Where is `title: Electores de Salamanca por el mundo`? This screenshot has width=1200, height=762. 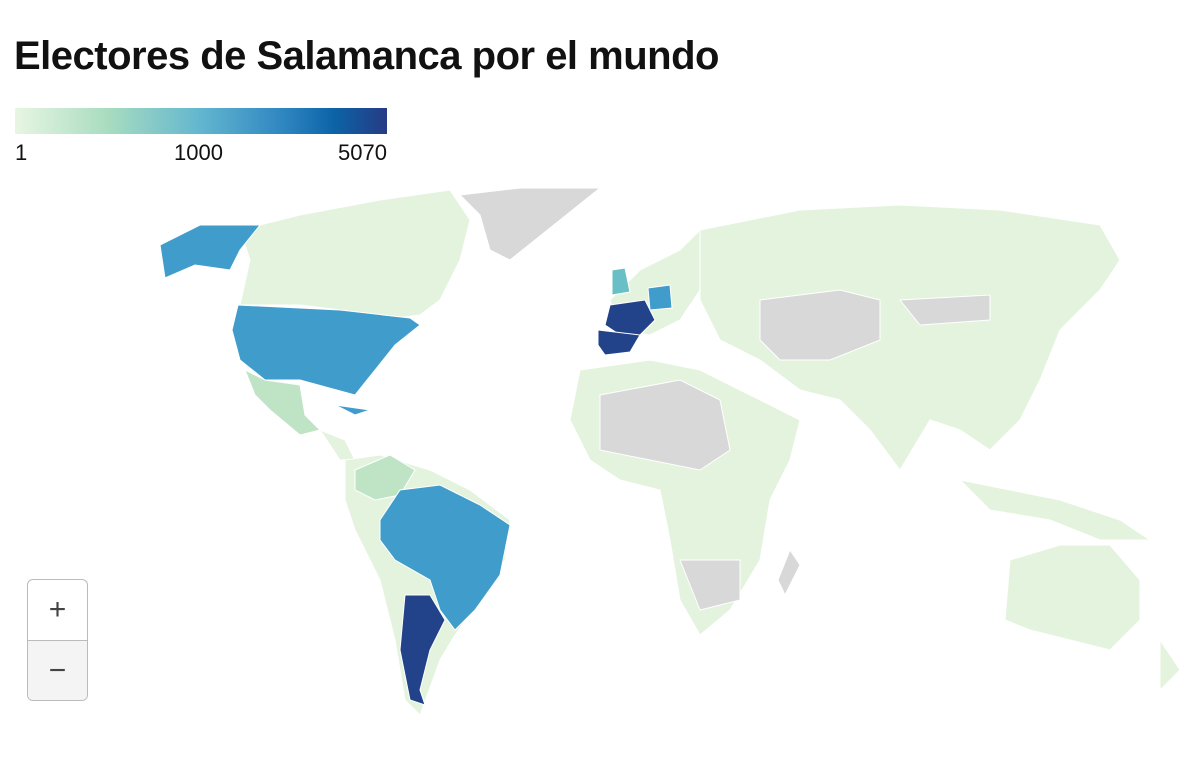 title: Electores de Salamanca por el mundo is located at coordinates (366, 56).